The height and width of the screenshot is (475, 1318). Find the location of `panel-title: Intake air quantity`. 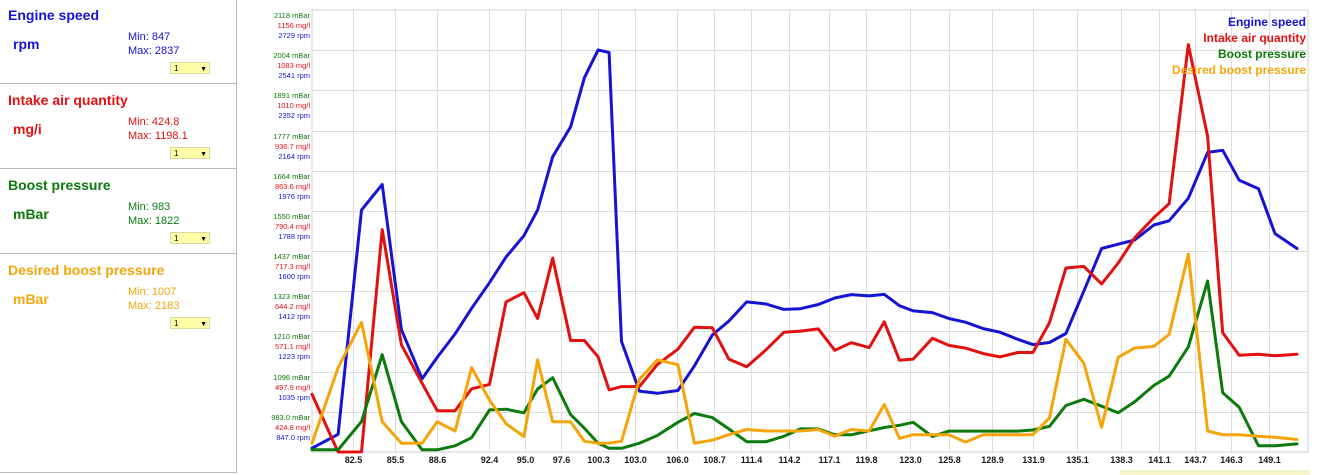

panel-title: Intake air quantity is located at coordinates (68, 100).